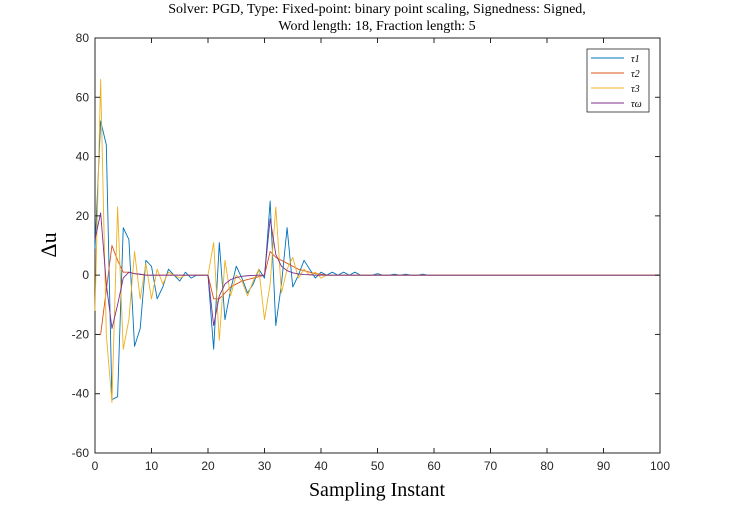 This screenshot has width=729, height=509. What do you see at coordinates (208, 466) in the screenshot?
I see `x-tick-label: 20` at bounding box center [208, 466].